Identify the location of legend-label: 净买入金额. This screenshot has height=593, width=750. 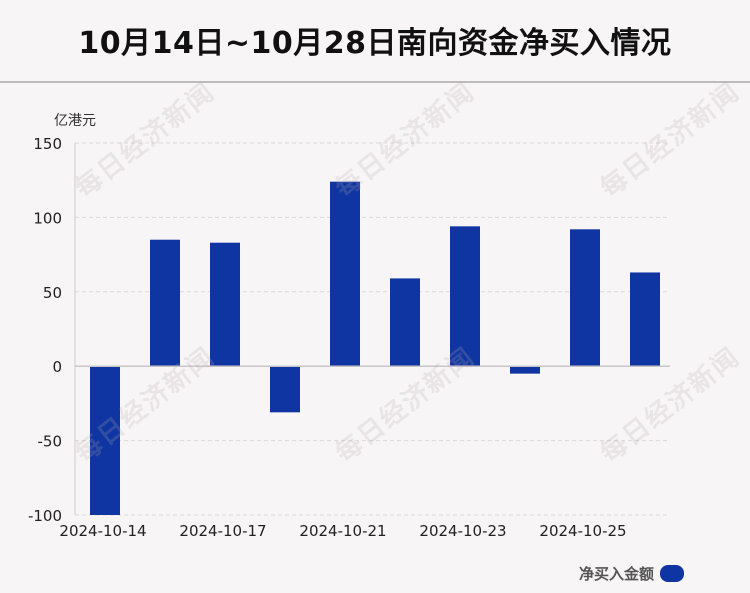
(616, 574).